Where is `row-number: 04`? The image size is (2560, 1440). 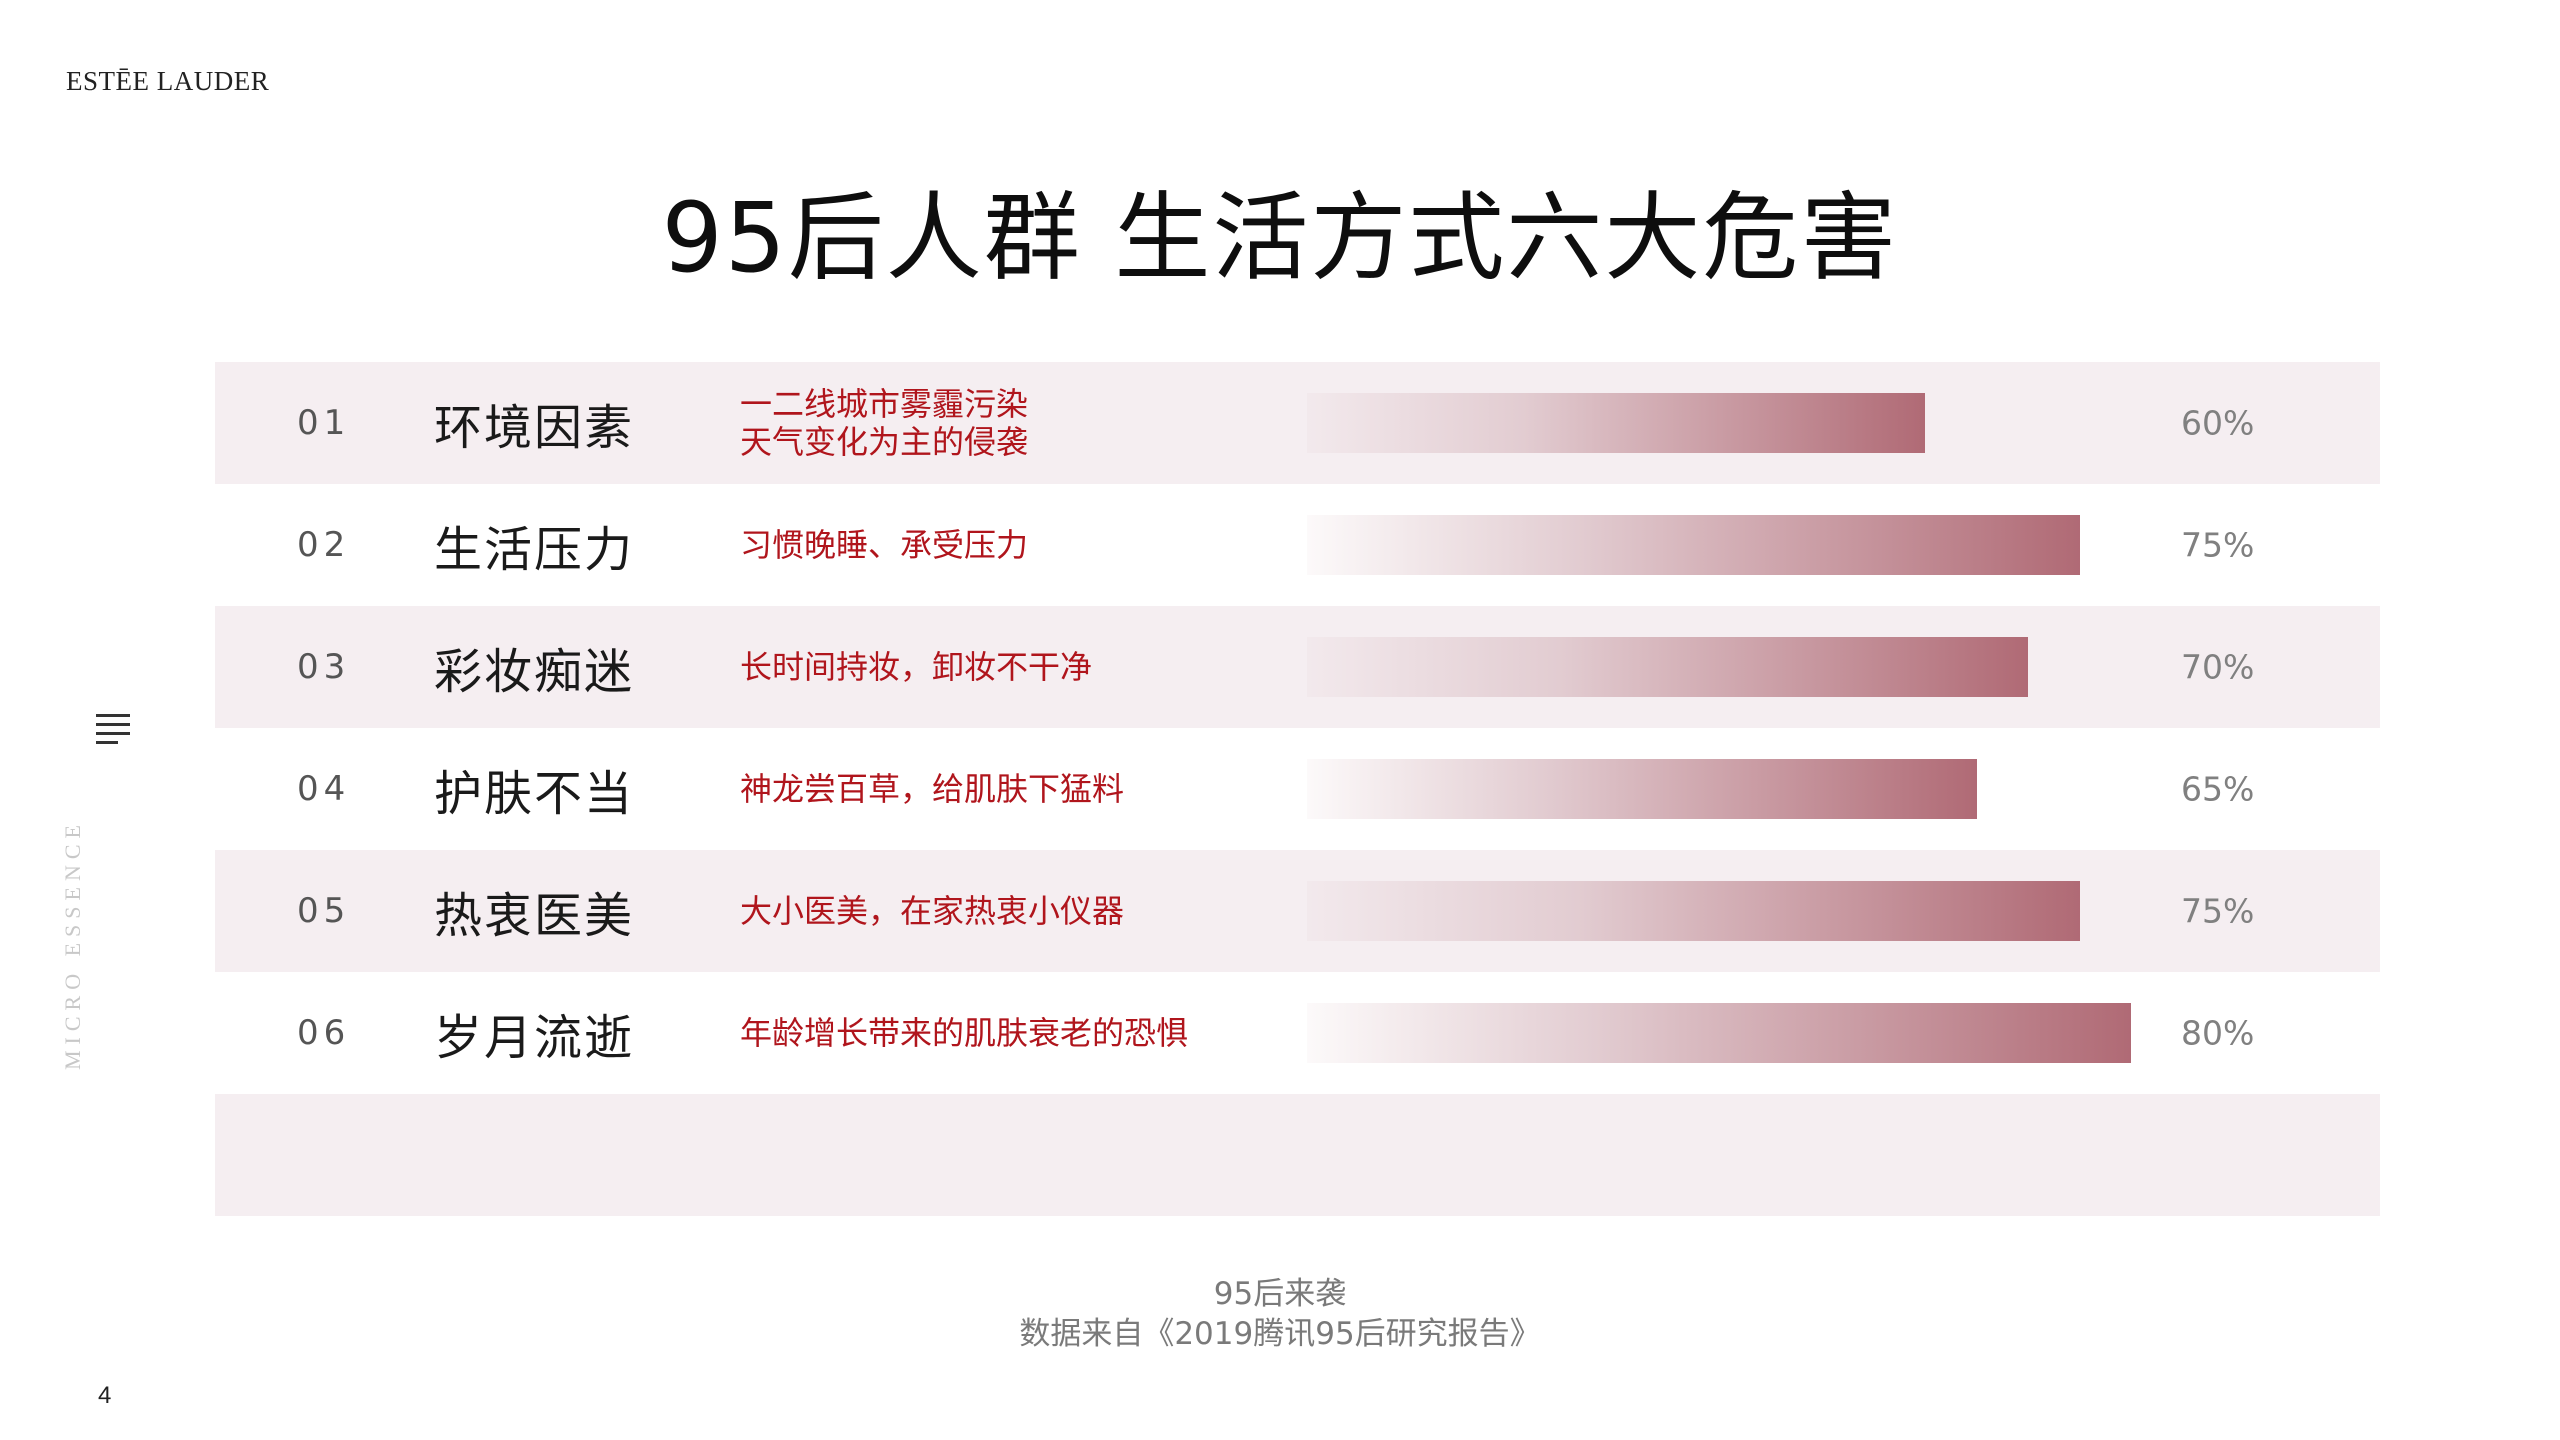
row-number: 04 is located at coordinates (324, 789).